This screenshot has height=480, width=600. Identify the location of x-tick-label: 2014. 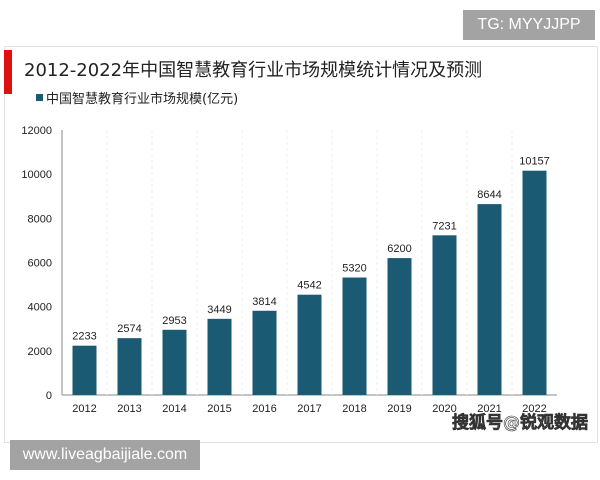
(174, 409).